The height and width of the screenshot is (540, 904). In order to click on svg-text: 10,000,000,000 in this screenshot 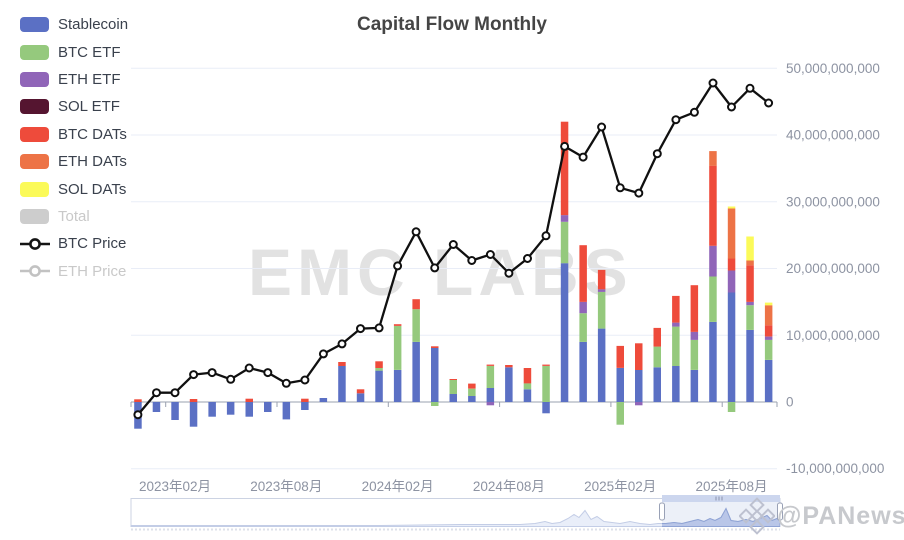, I will do `click(833, 335)`.